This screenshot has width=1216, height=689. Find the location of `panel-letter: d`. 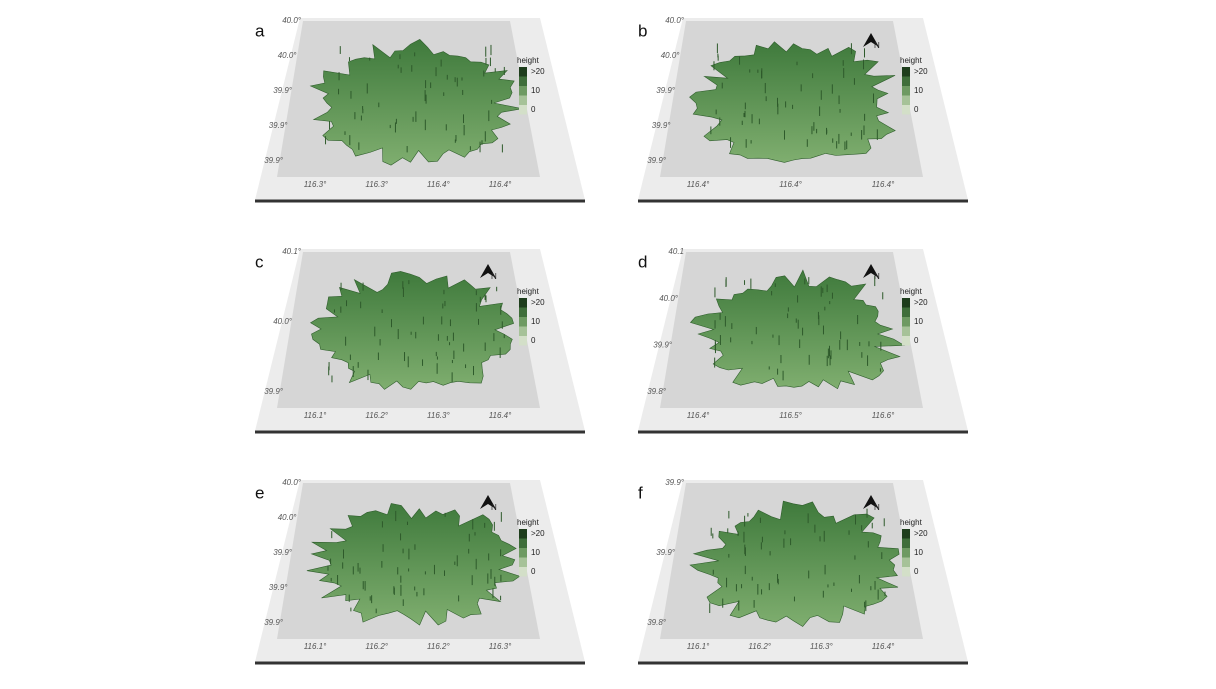

panel-letter: d is located at coordinates (642, 261).